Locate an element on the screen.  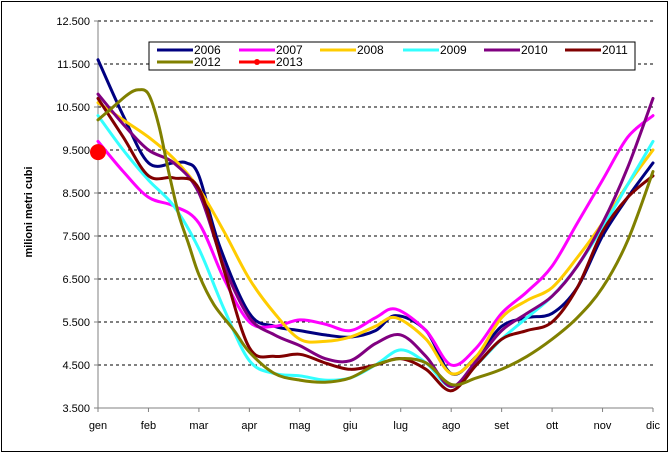
x-tick-label: lug is located at coordinates (400, 426).